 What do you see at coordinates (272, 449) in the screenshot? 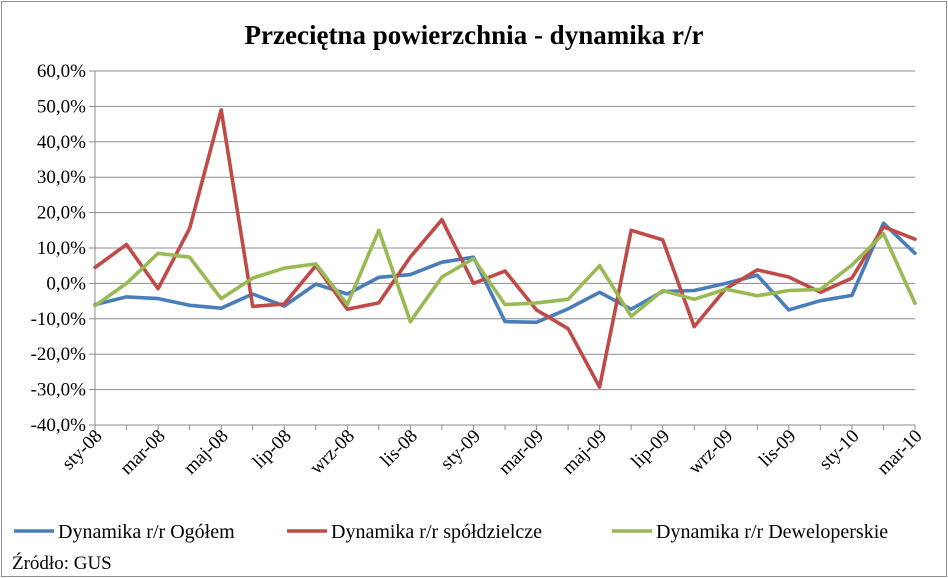
I see `x-tick-label: lip-08` at bounding box center [272, 449].